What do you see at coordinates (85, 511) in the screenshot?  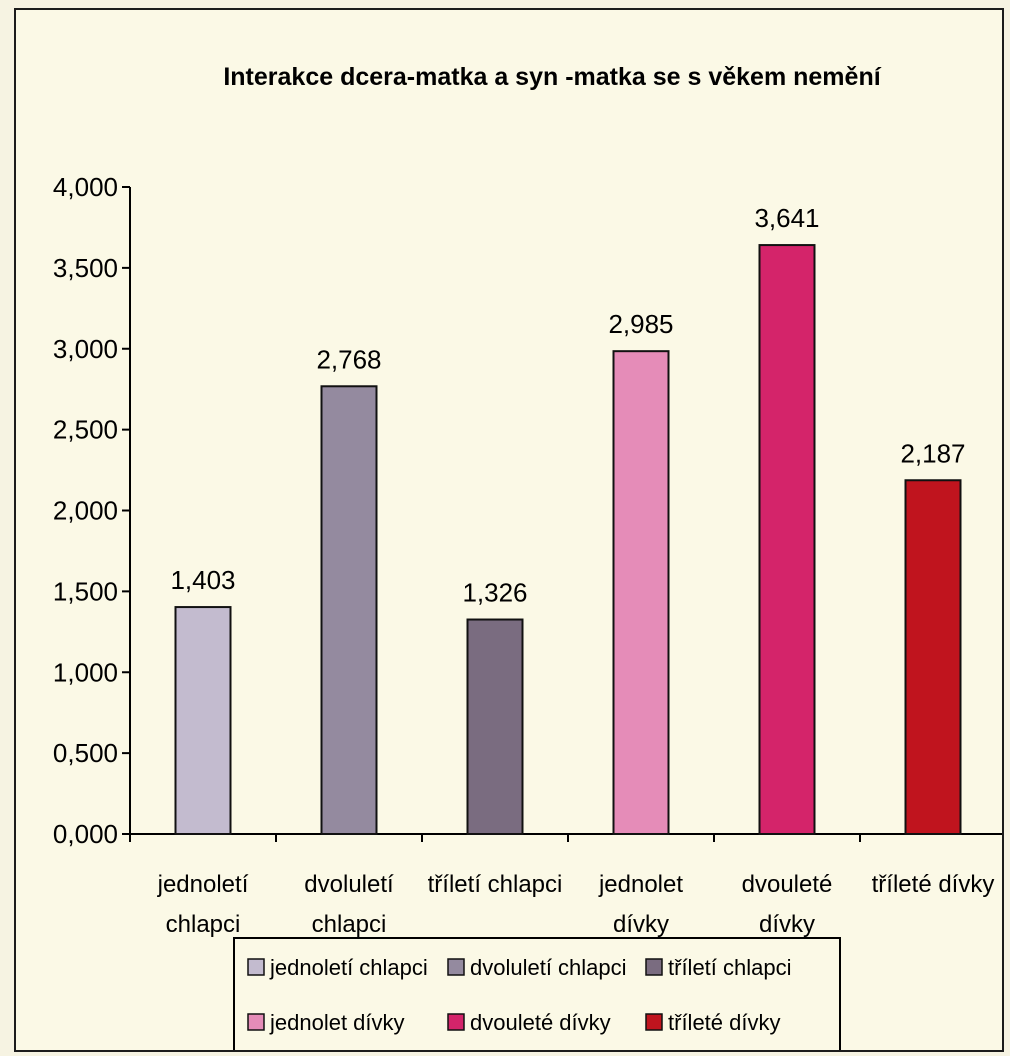 I see `y-tick-label: 2,000` at bounding box center [85, 511].